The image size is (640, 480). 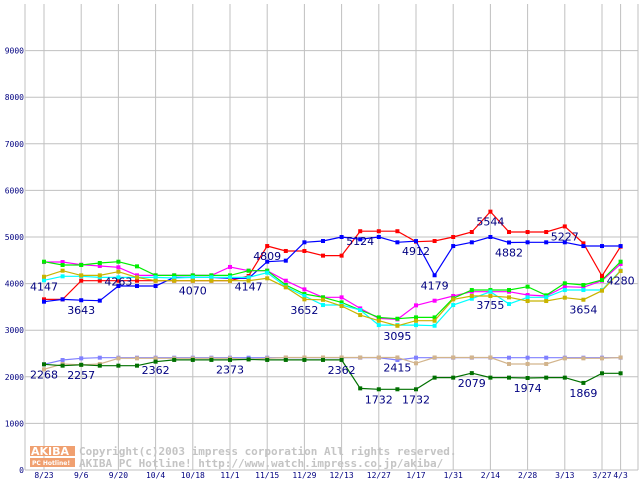 I want to click on x-tick-label: 9/20, so click(x=118, y=475).